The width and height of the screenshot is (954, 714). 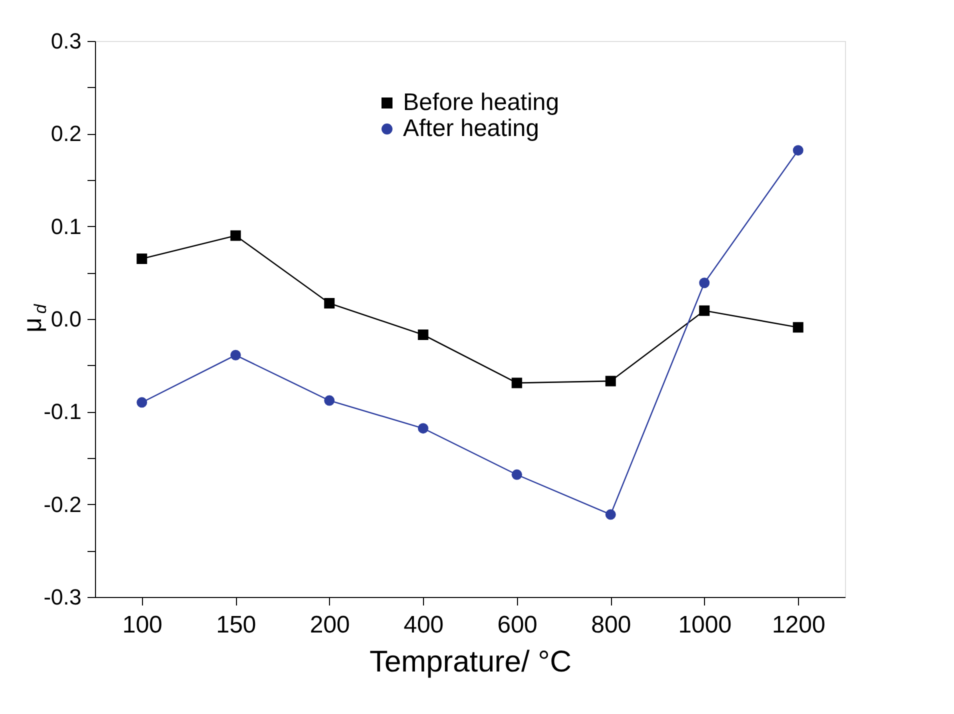 I want to click on y-tick-label: -0.1, so click(x=63, y=411).